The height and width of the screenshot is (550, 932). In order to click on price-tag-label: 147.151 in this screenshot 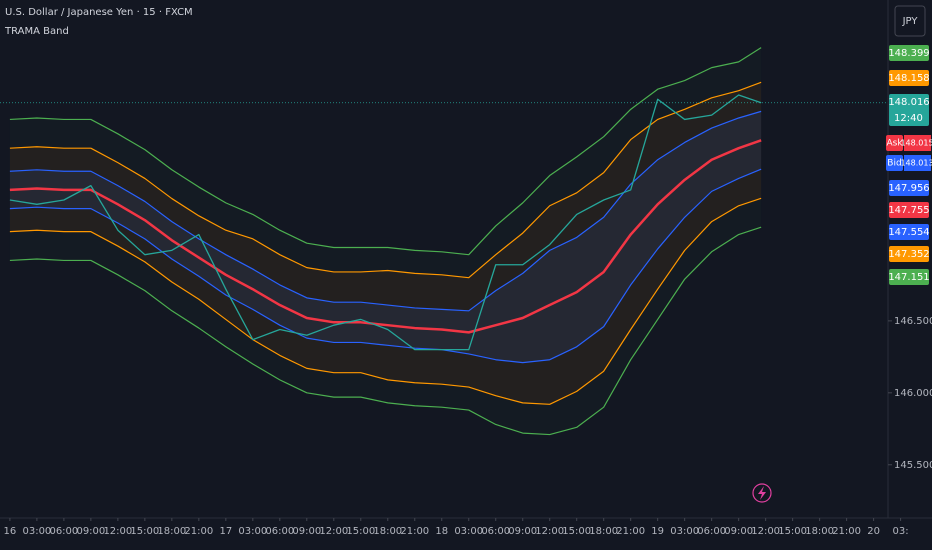, I will do `click(908, 277)`.